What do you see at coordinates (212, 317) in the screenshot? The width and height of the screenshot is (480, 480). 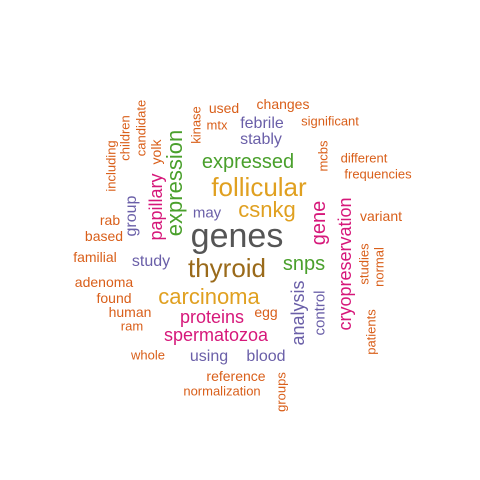 I see `word-proteins: proteins` at bounding box center [212, 317].